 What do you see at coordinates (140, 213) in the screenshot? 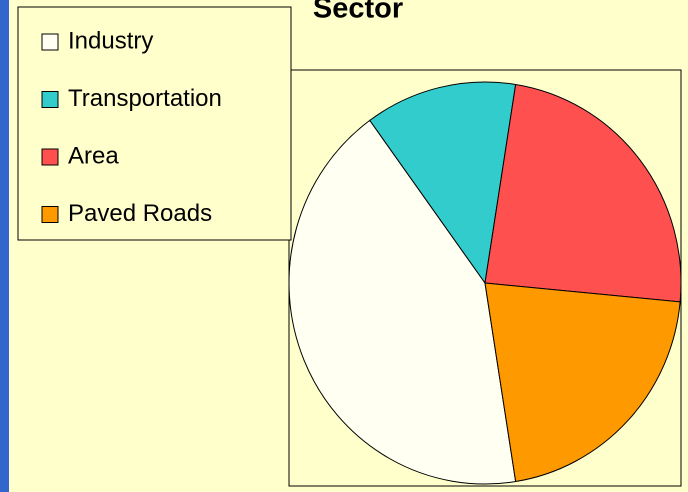
I see `legend-label: Paved Roads` at bounding box center [140, 213].